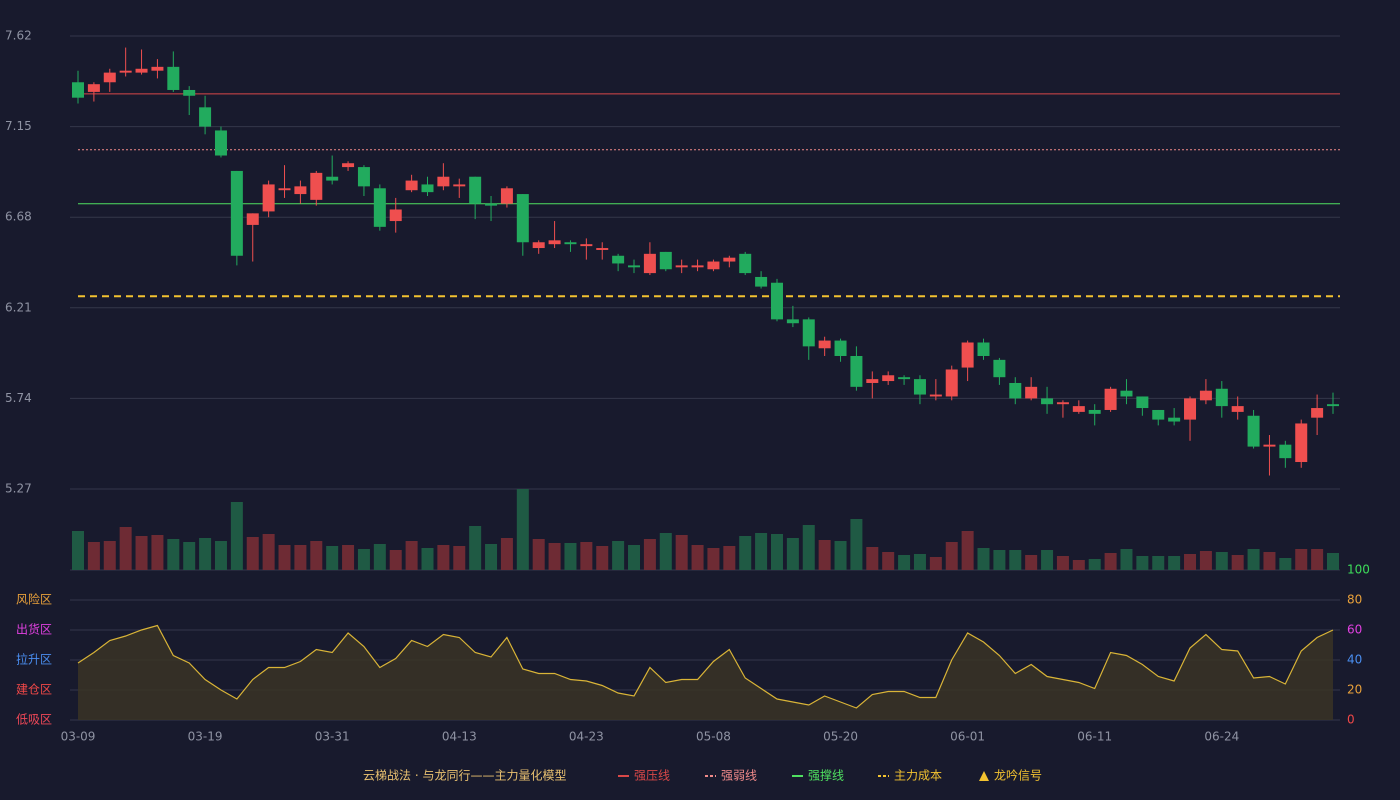 The width and height of the screenshot is (1400, 800). I want to click on x-tick-label: 06-24, so click(1221, 737).